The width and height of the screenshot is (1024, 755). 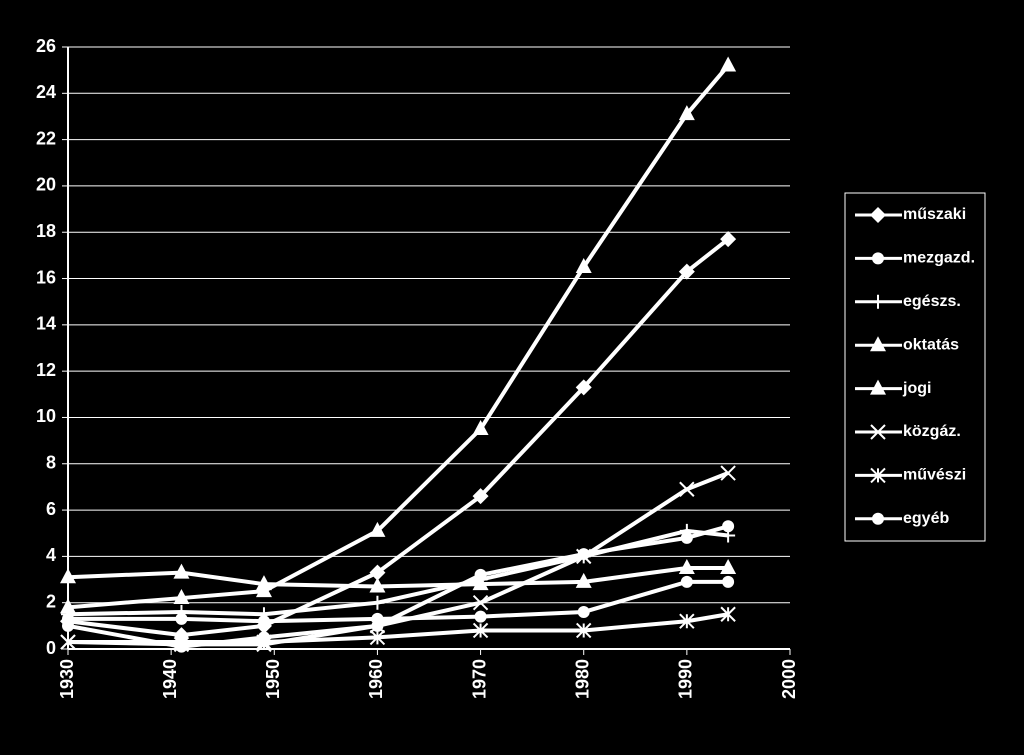 What do you see at coordinates (51, 648) in the screenshot?
I see `y-tick-label: 0` at bounding box center [51, 648].